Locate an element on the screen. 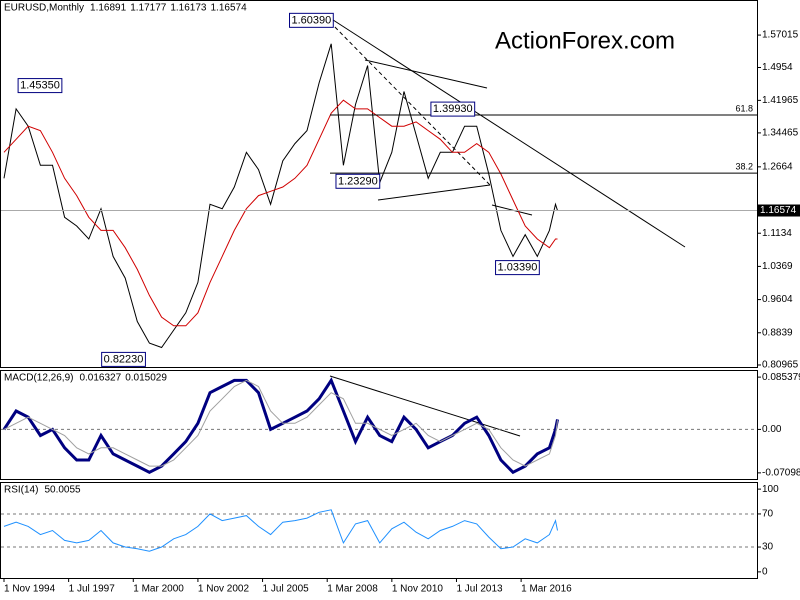 This screenshot has width=800, height=600. y-tick-label: 0.8839 is located at coordinates (777, 332).